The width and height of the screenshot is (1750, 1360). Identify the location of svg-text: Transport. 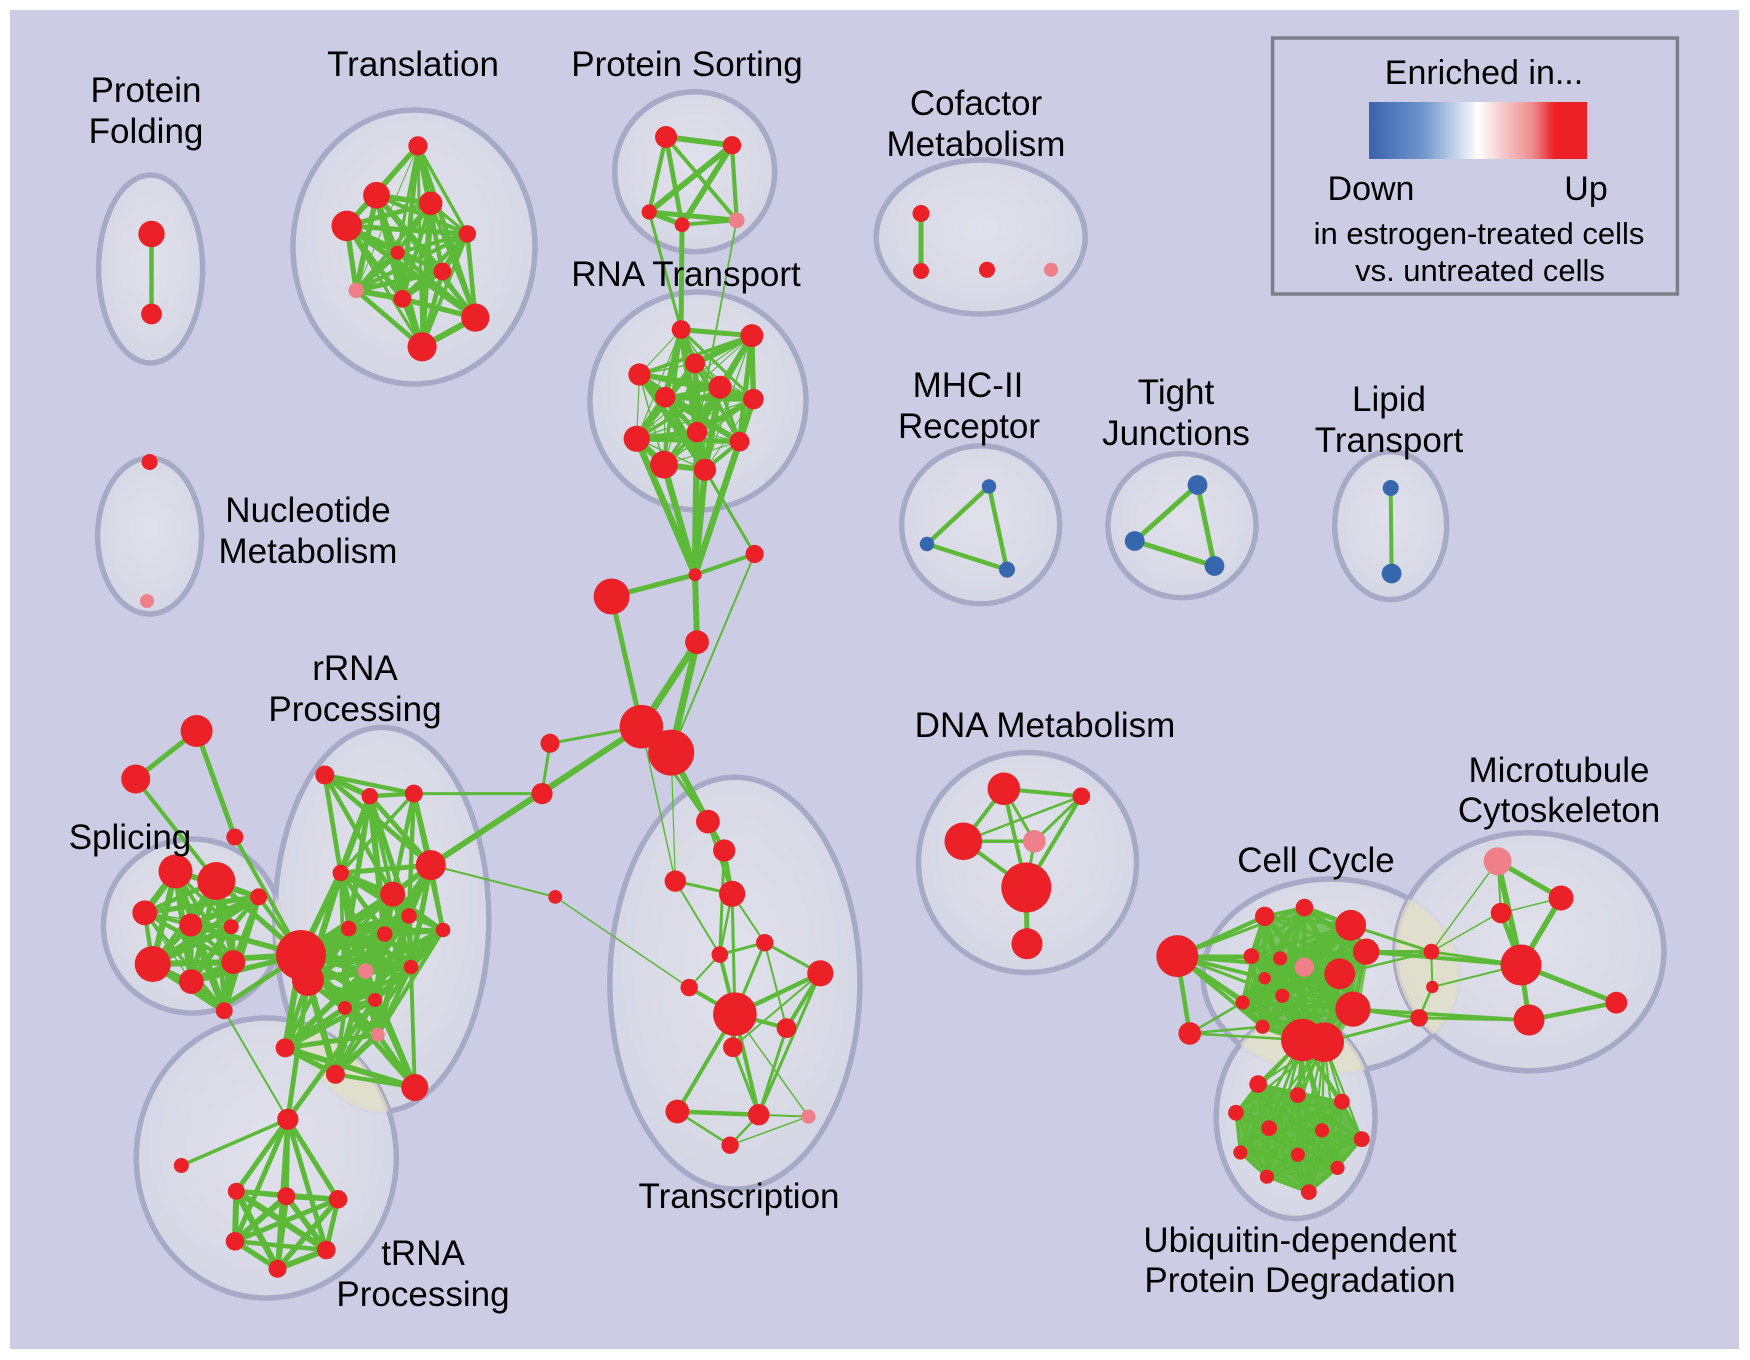
(1389, 440).